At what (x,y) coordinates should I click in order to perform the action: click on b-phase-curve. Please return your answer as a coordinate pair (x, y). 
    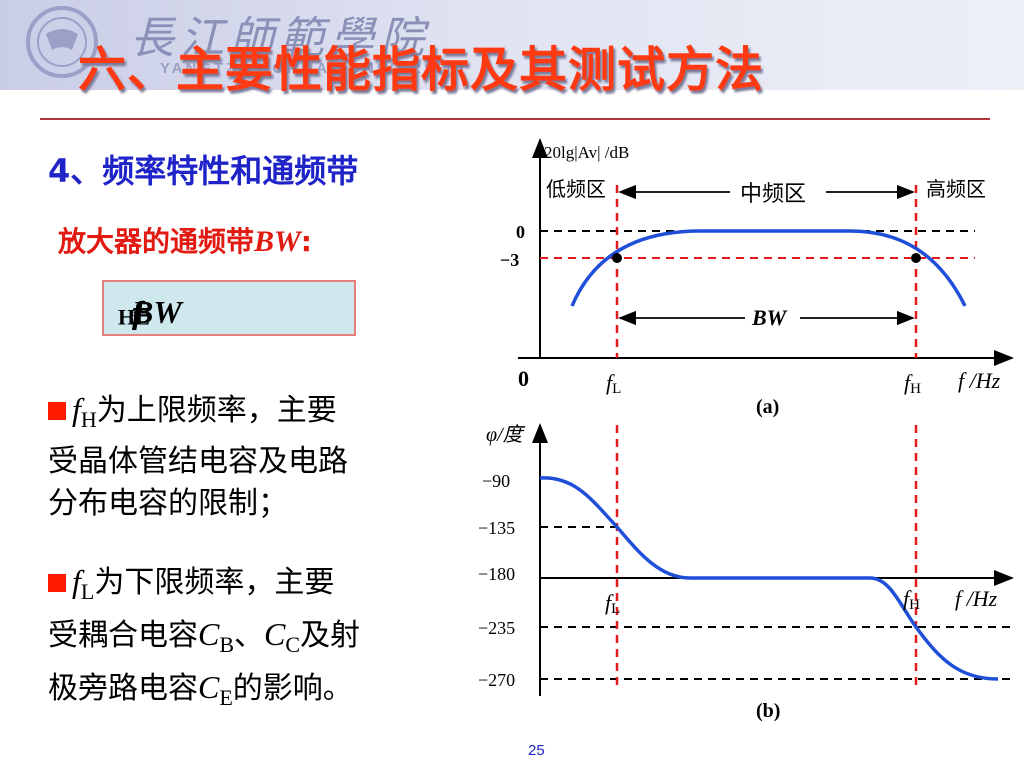
    Looking at the image, I should click on (769, 578).